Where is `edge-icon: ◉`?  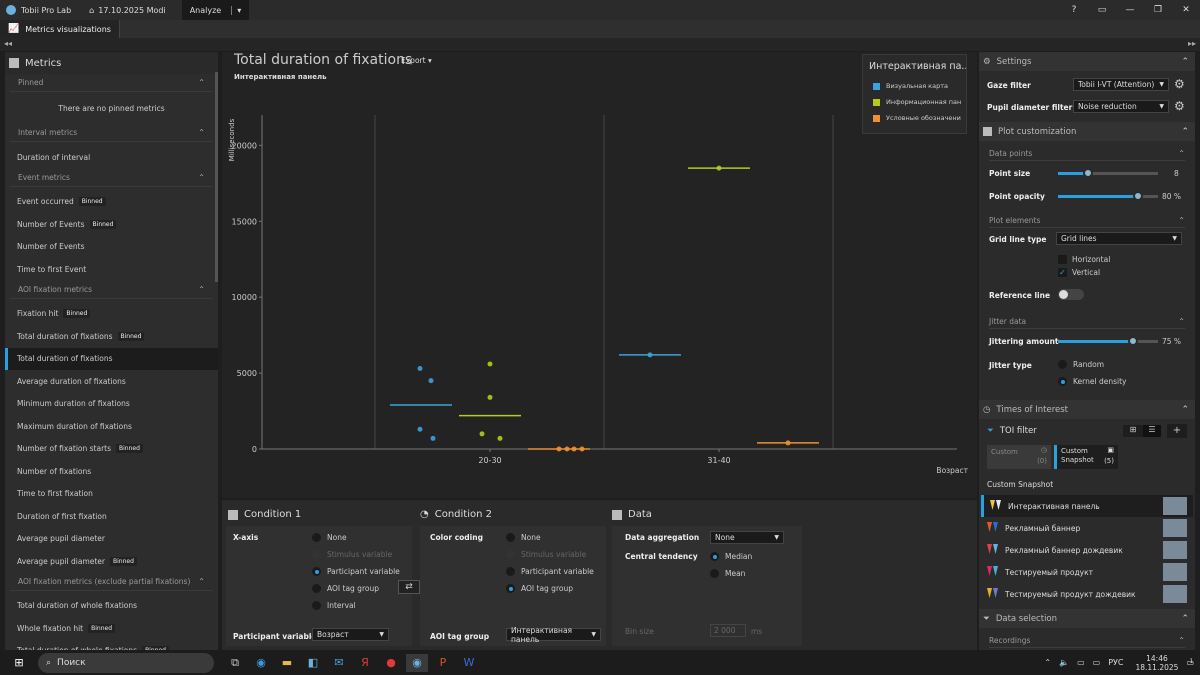 edge-icon: ◉ is located at coordinates (261, 662).